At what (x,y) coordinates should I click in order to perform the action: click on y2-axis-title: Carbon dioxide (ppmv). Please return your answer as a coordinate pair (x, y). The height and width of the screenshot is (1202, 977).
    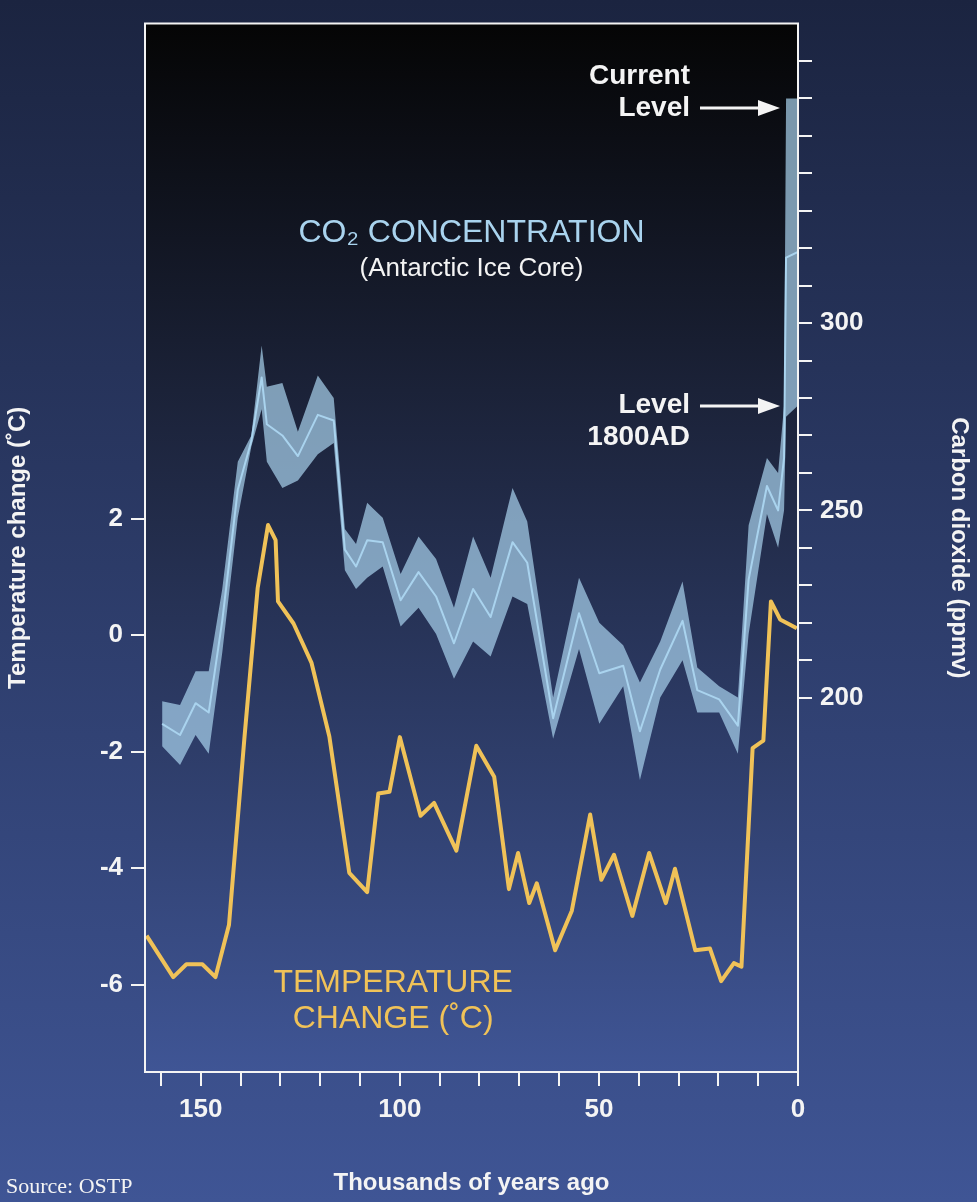
    Looking at the image, I should click on (960, 548).